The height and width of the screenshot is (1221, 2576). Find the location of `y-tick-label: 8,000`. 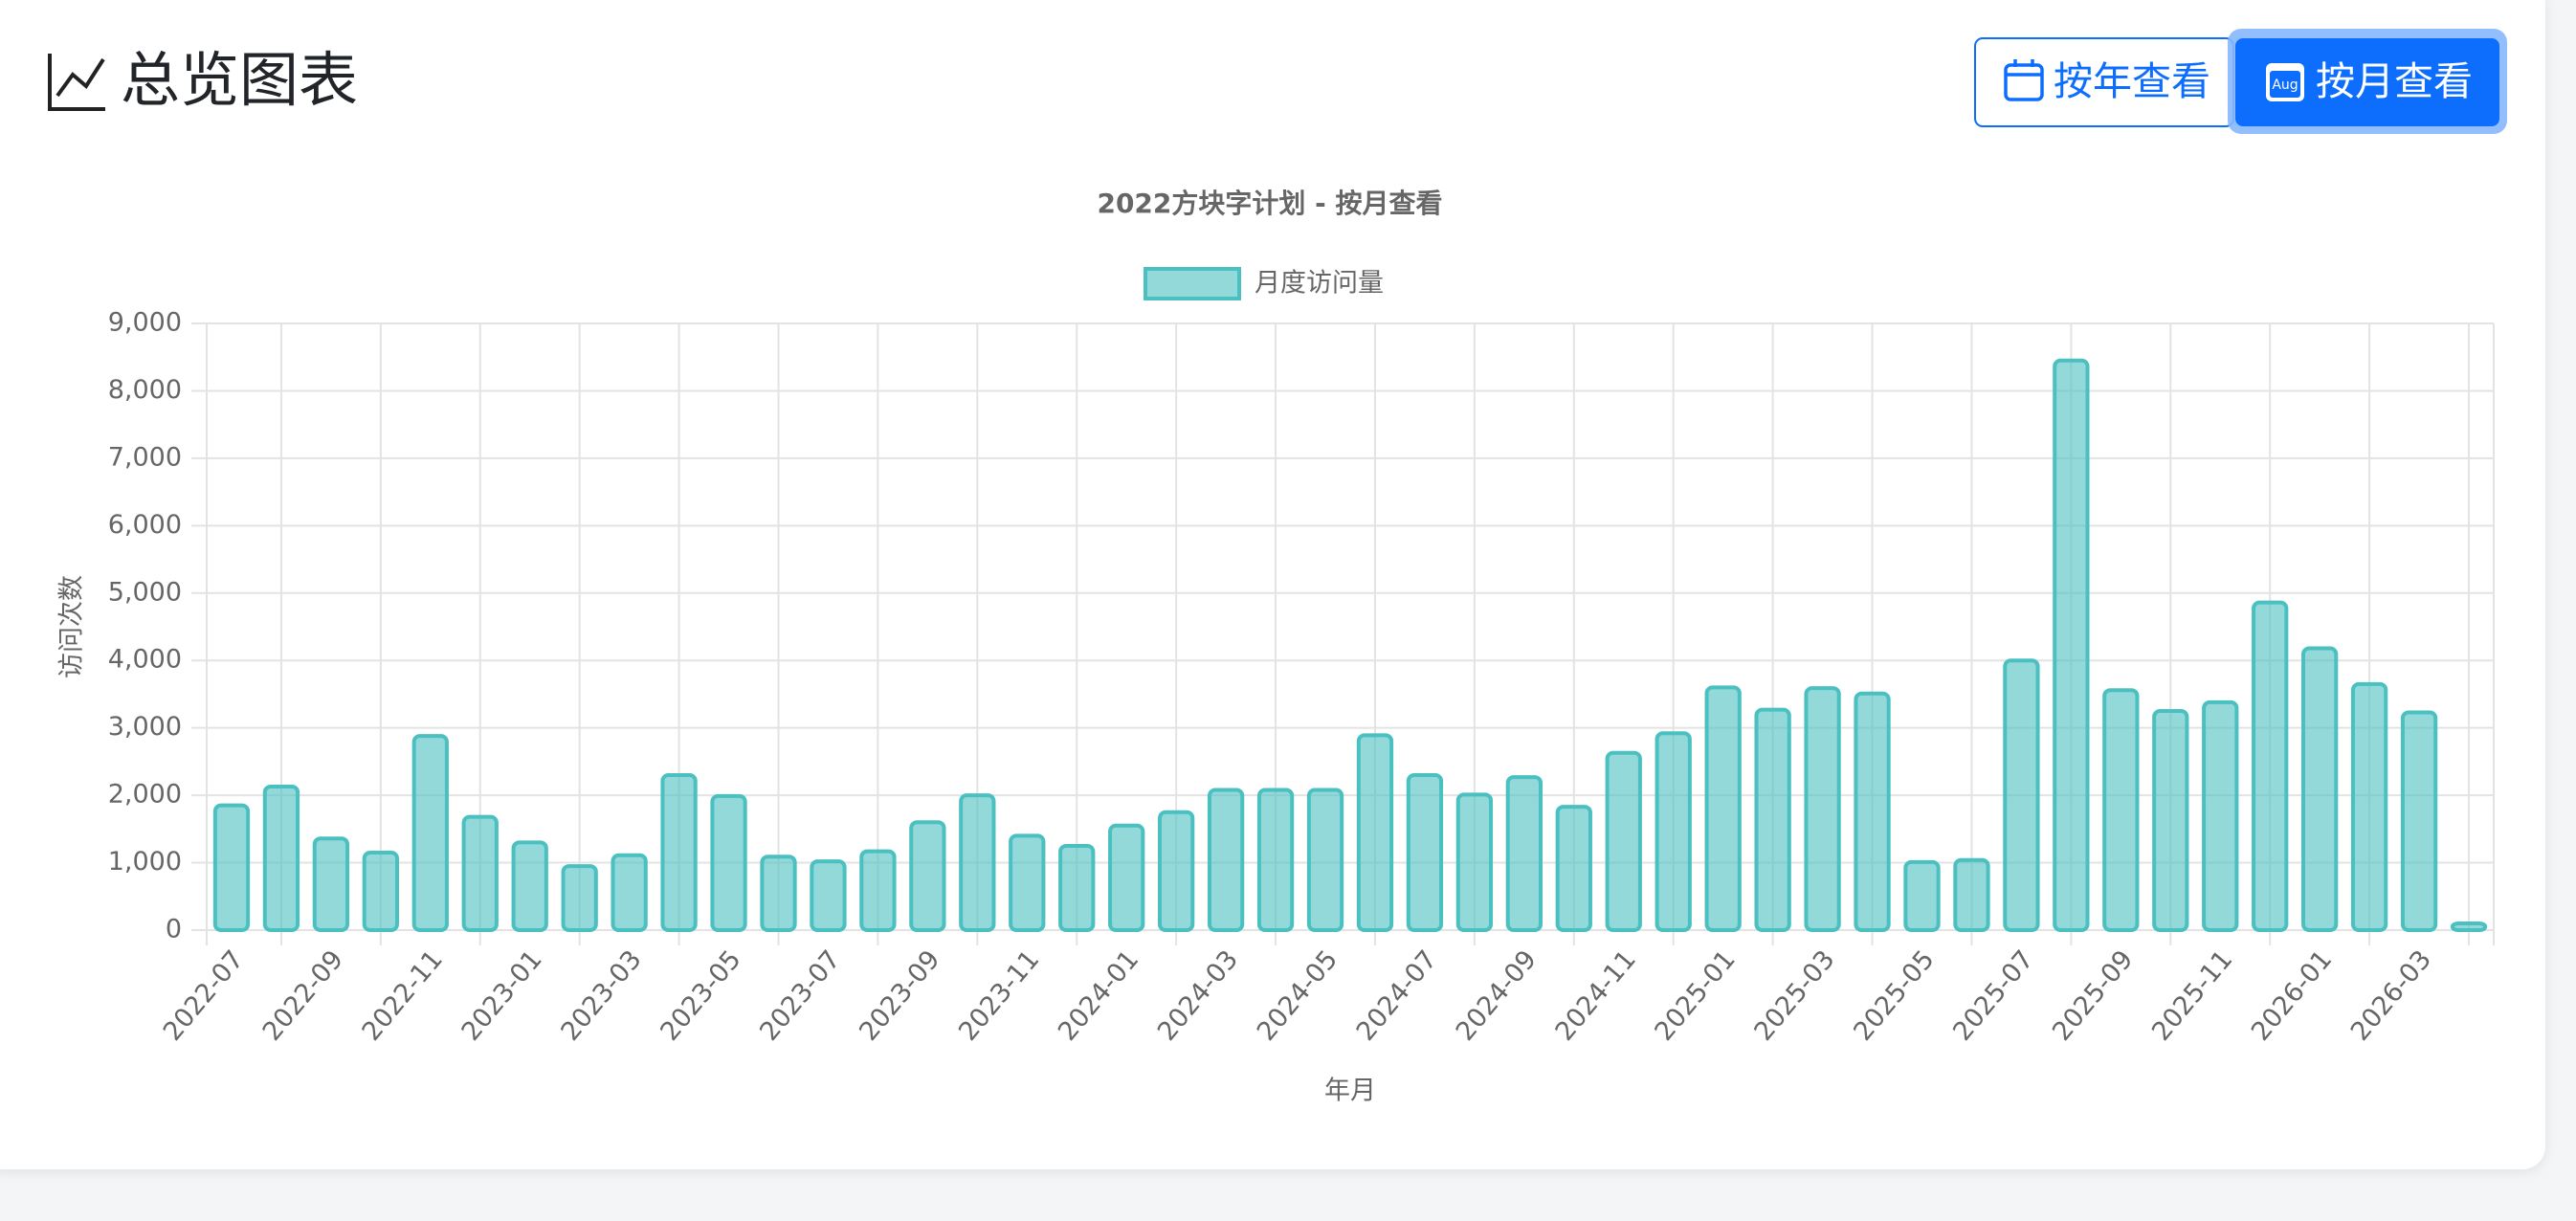

y-tick-label: 8,000 is located at coordinates (145, 390).